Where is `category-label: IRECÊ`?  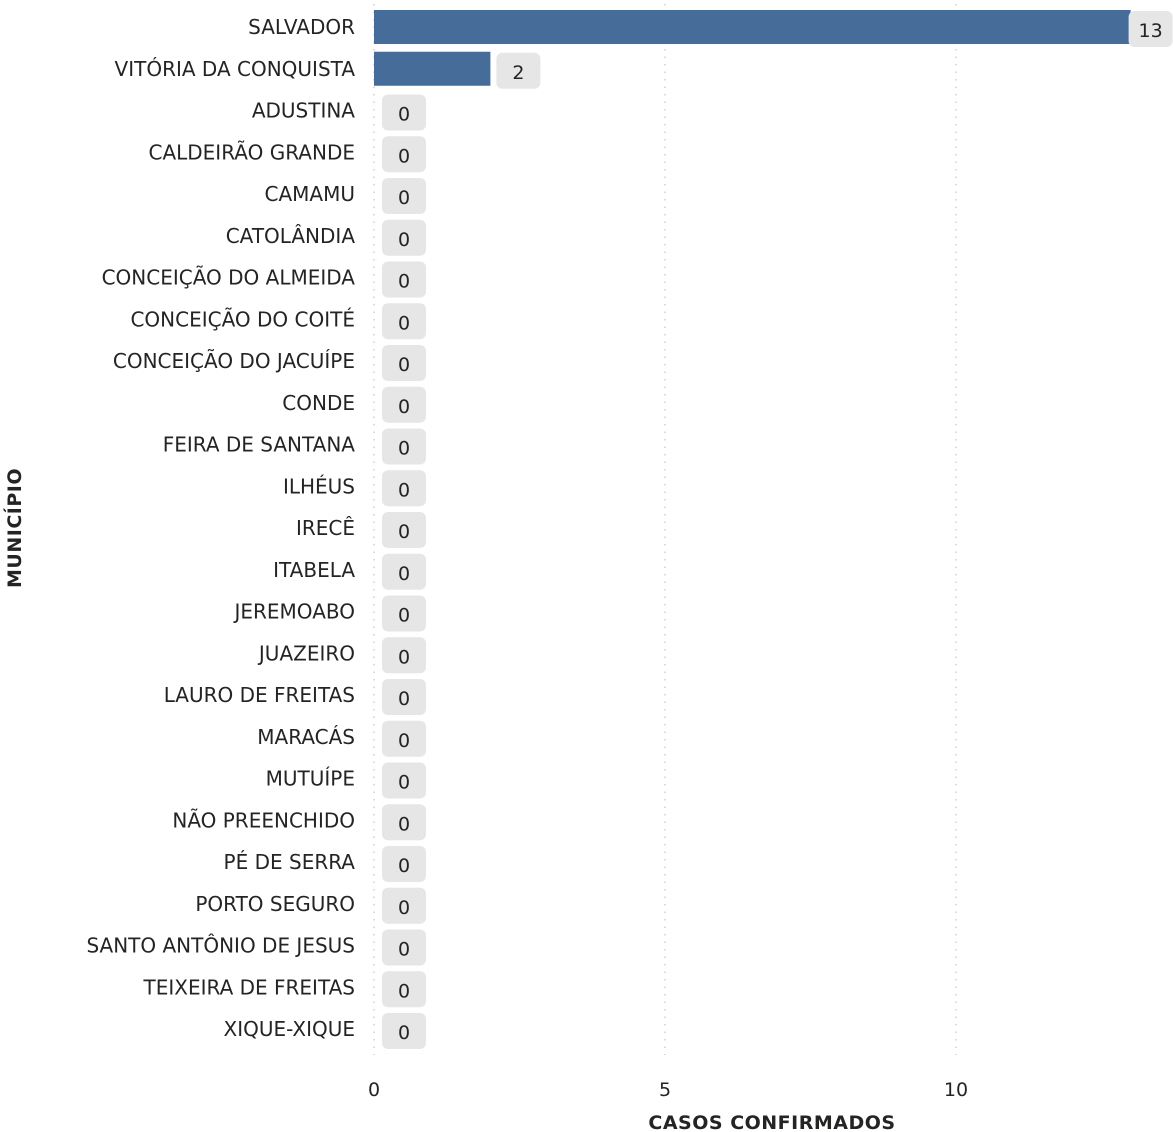
category-label: IRECÊ is located at coordinates (325, 528).